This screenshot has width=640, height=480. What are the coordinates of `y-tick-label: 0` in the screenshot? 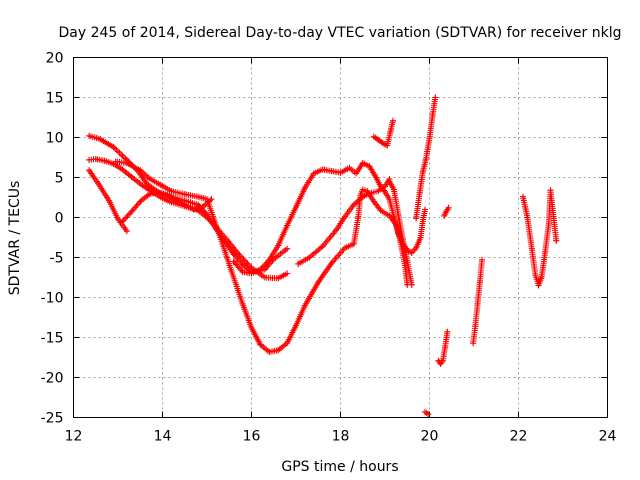 It's located at (59, 219).